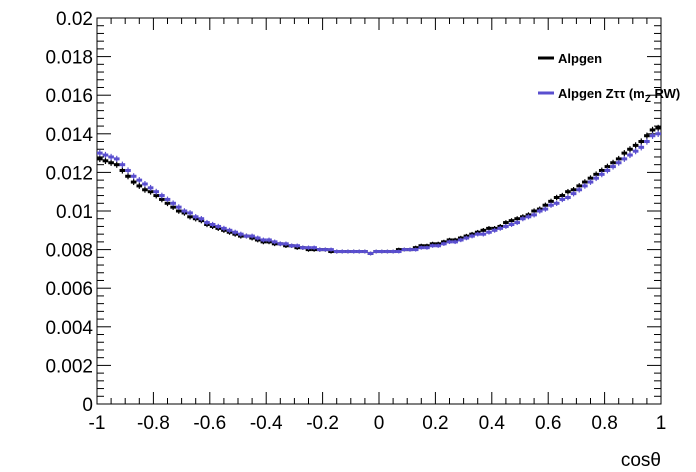 The image size is (696, 472). What do you see at coordinates (601, 93) in the screenshot?
I see `legend-label-main: Alpgen Zττ (m` at bounding box center [601, 93].